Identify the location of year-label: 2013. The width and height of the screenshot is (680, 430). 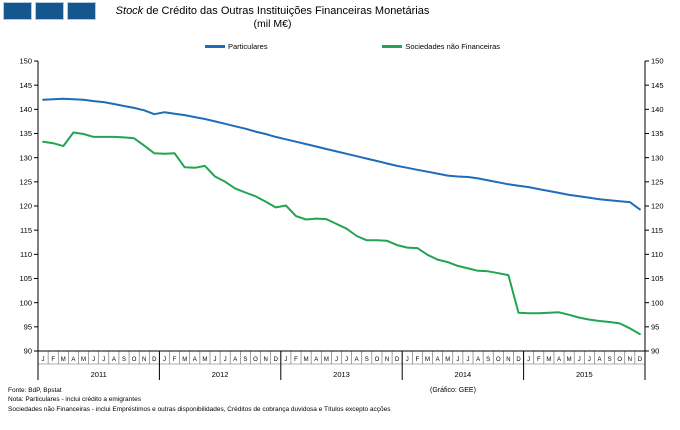
(341, 374).